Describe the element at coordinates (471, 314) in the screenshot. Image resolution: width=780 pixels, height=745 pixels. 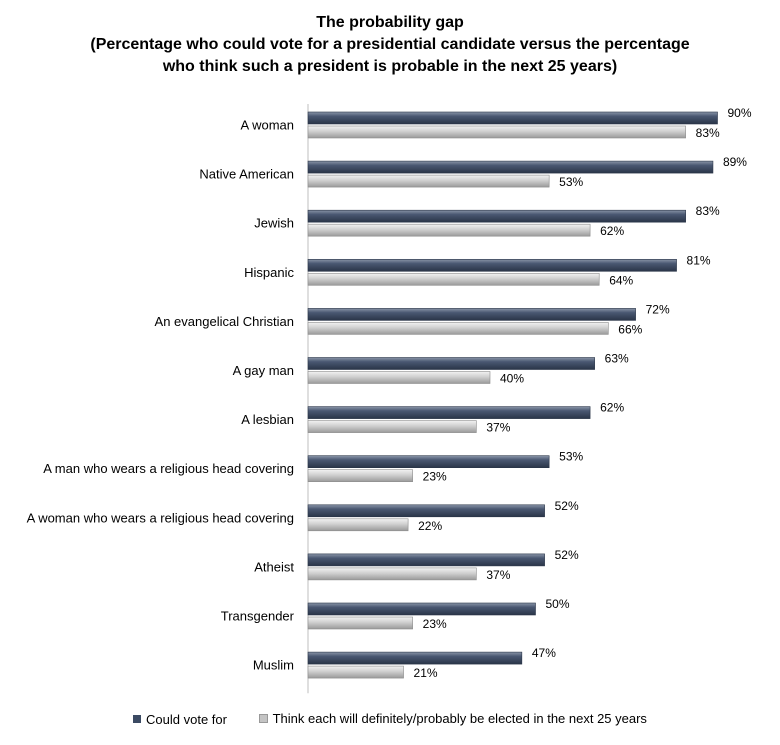
I see `bar-could-vote-an-evangelical-christian` at that location.